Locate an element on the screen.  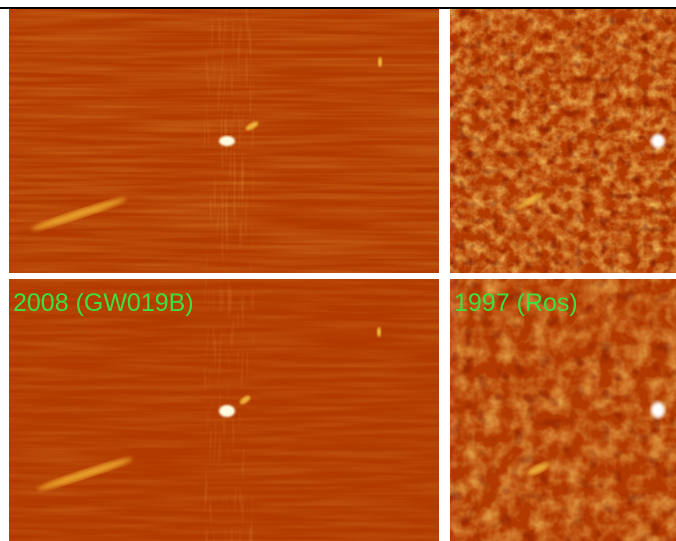
panel-label-bottom-right: 1997 (Ros) is located at coordinates (516, 303).